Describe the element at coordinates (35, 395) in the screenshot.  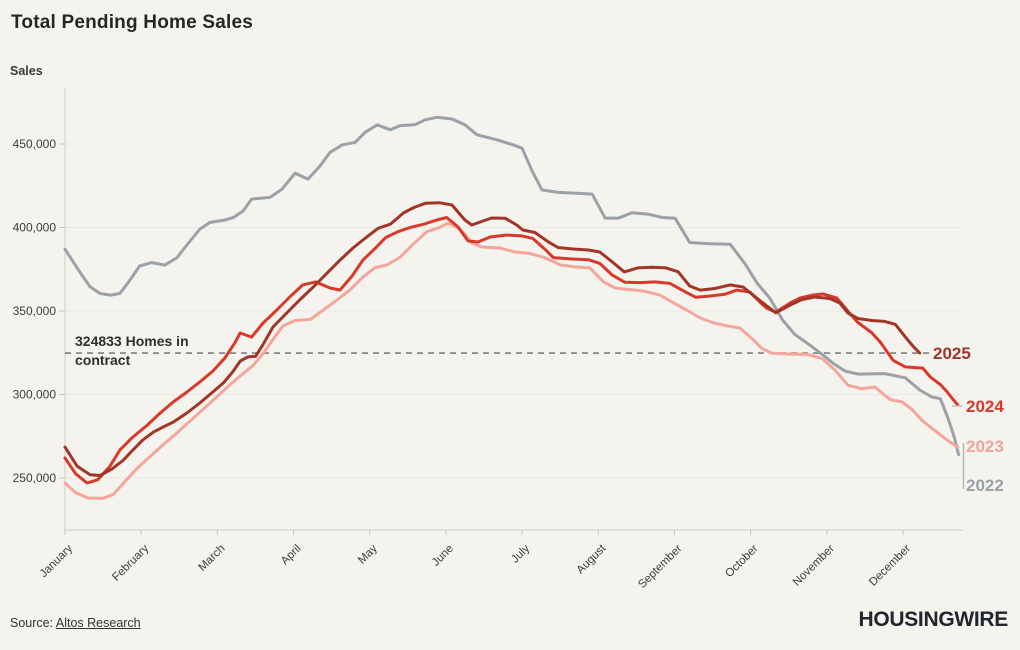
I see `y-tick-label: 300,000` at that location.